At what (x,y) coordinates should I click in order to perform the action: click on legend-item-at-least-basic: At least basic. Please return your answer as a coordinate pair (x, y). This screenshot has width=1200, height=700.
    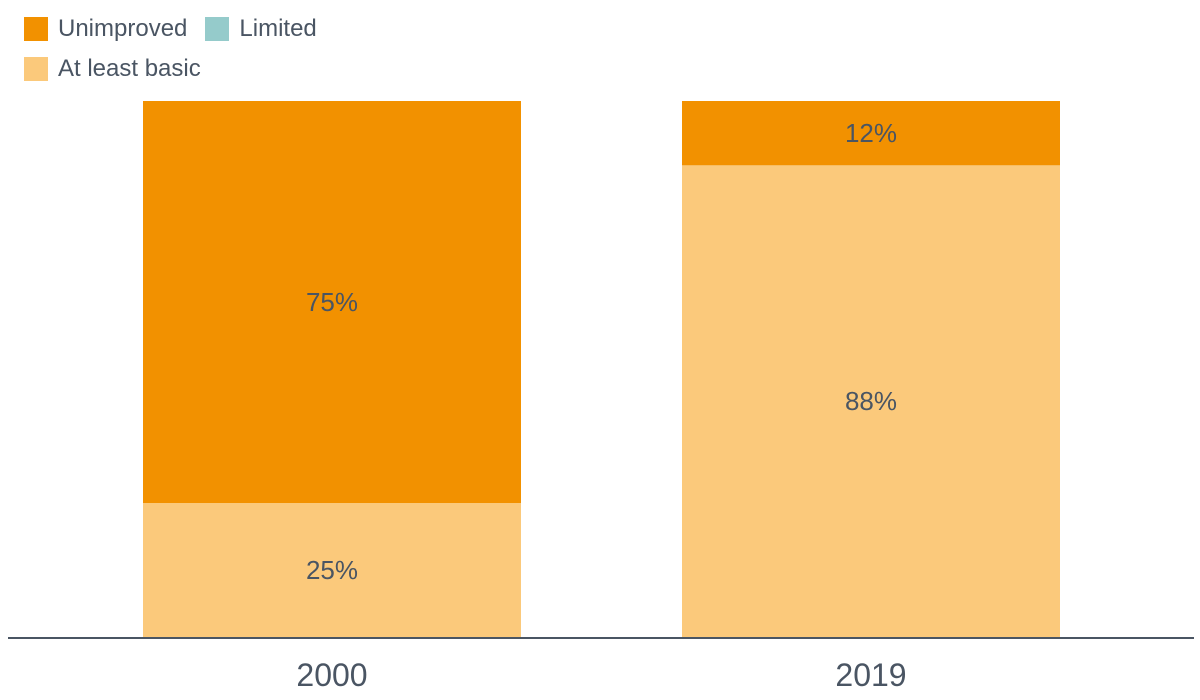
    Looking at the image, I should click on (112, 69).